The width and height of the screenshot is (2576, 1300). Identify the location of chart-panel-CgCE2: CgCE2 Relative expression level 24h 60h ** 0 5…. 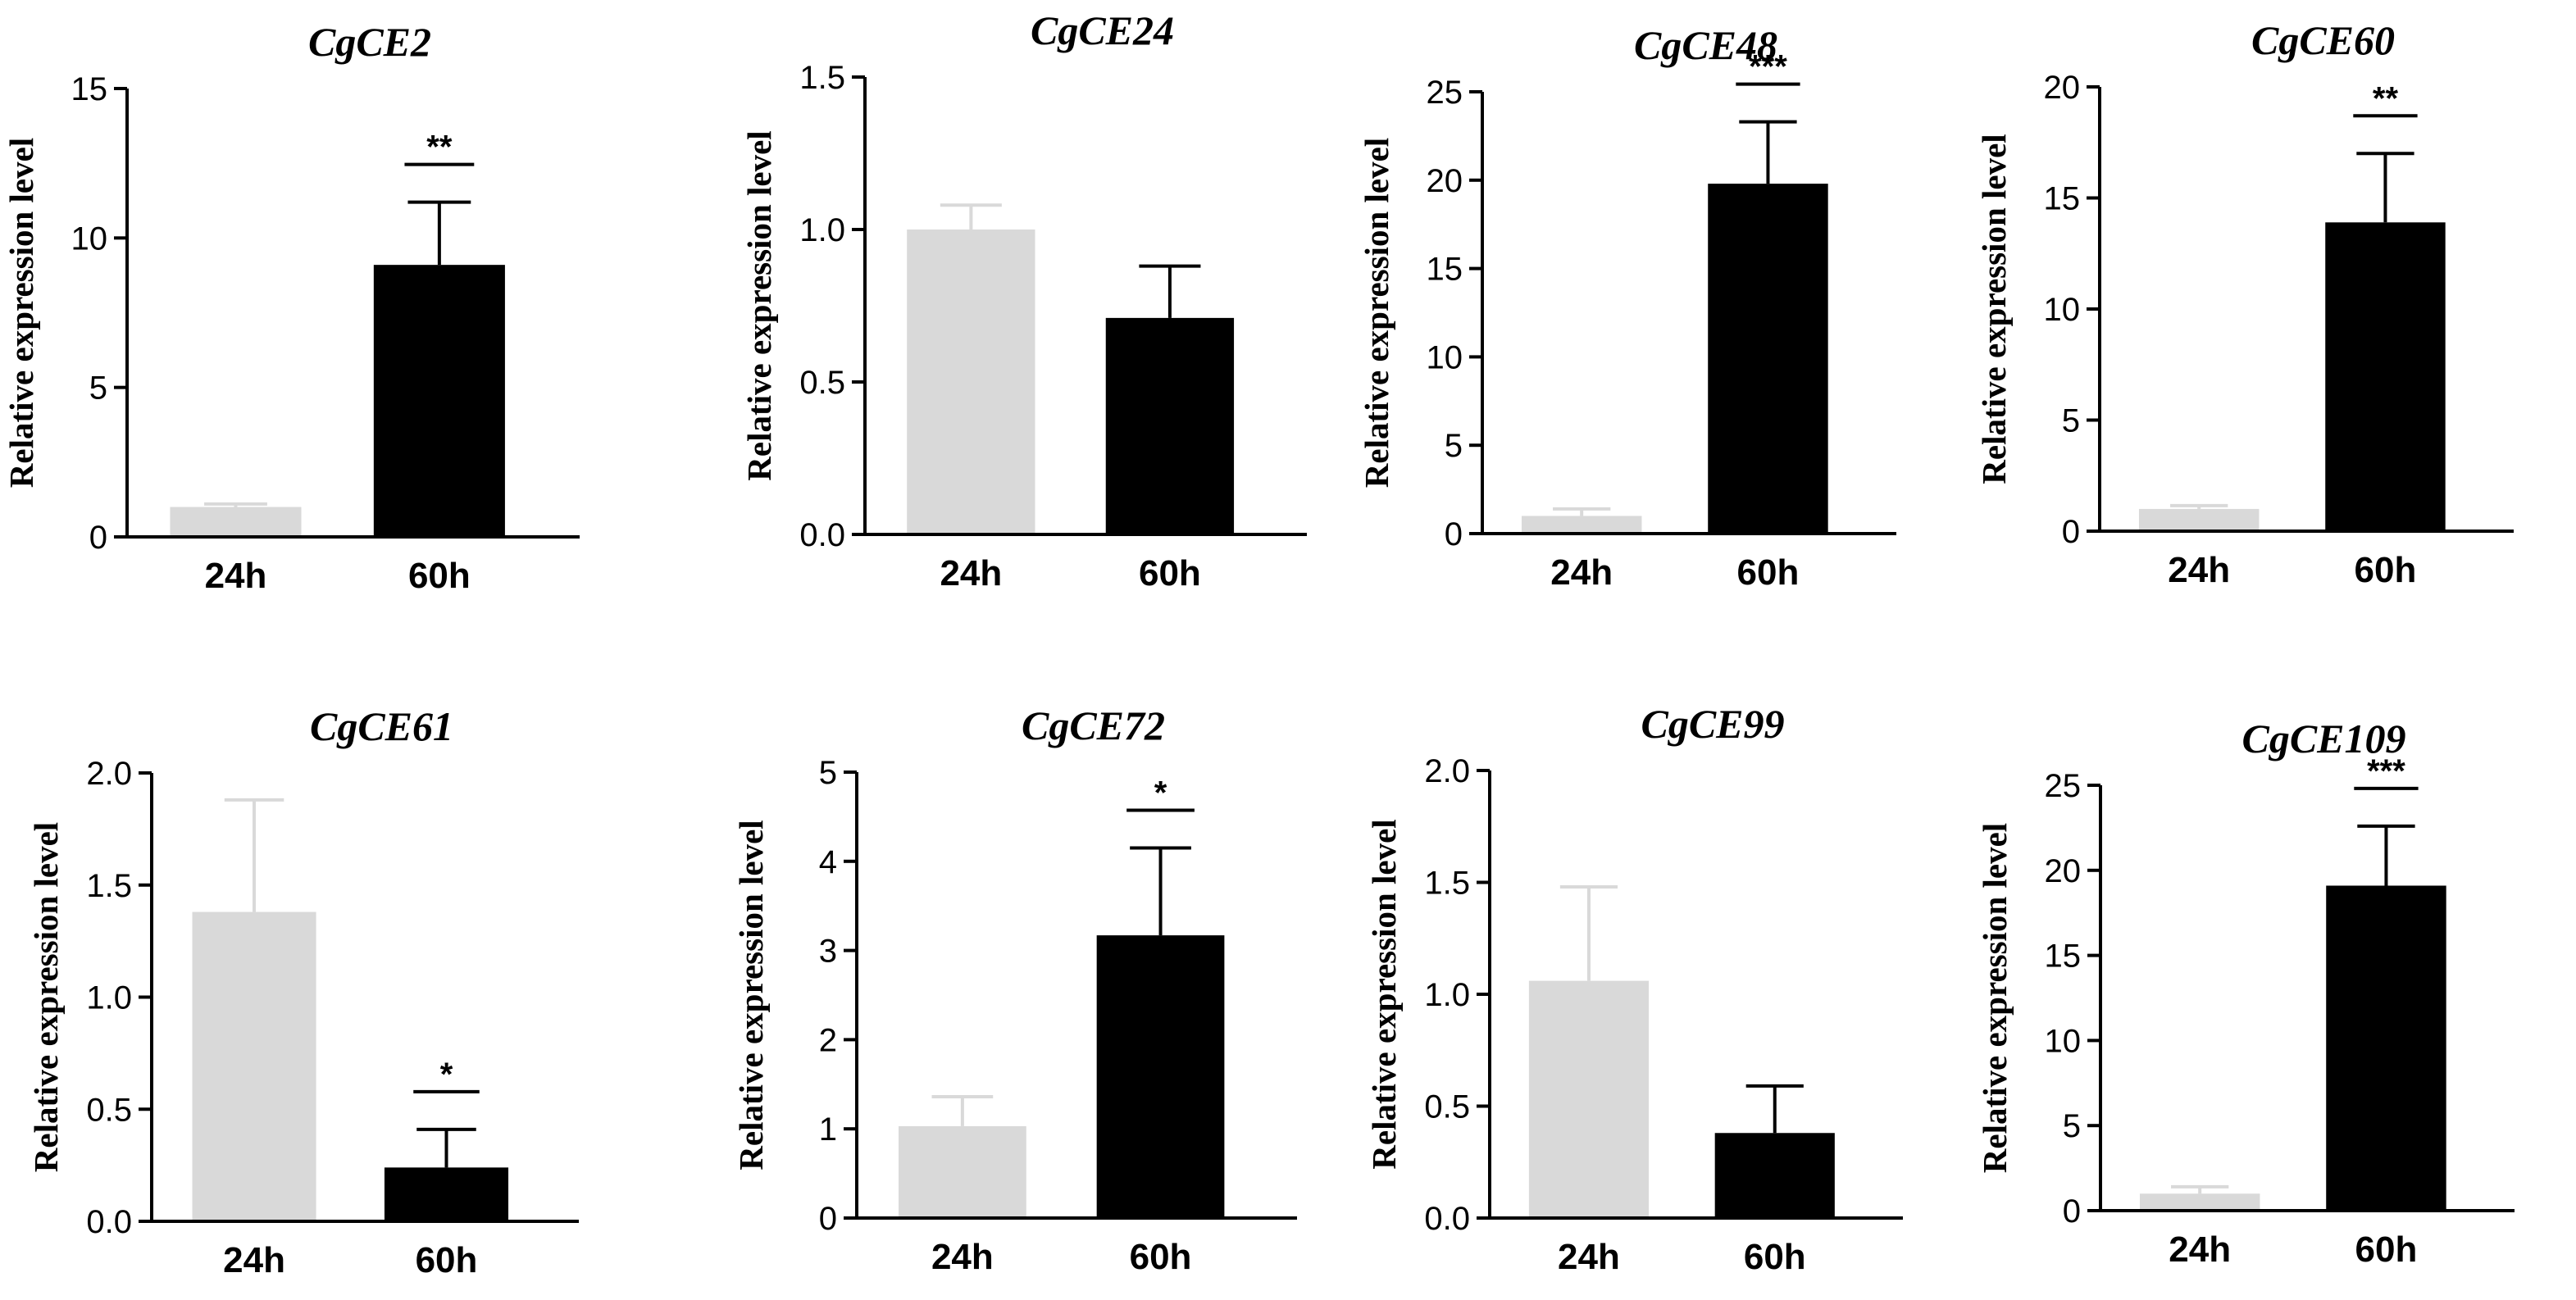
(291, 307).